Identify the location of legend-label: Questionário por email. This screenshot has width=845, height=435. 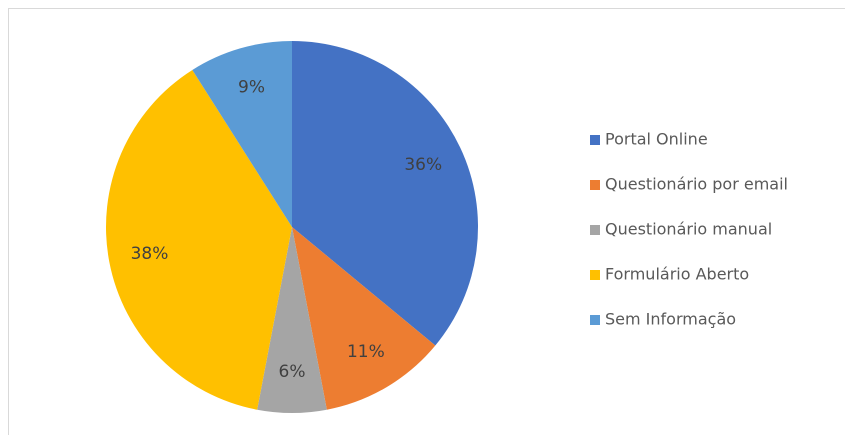
(696, 184).